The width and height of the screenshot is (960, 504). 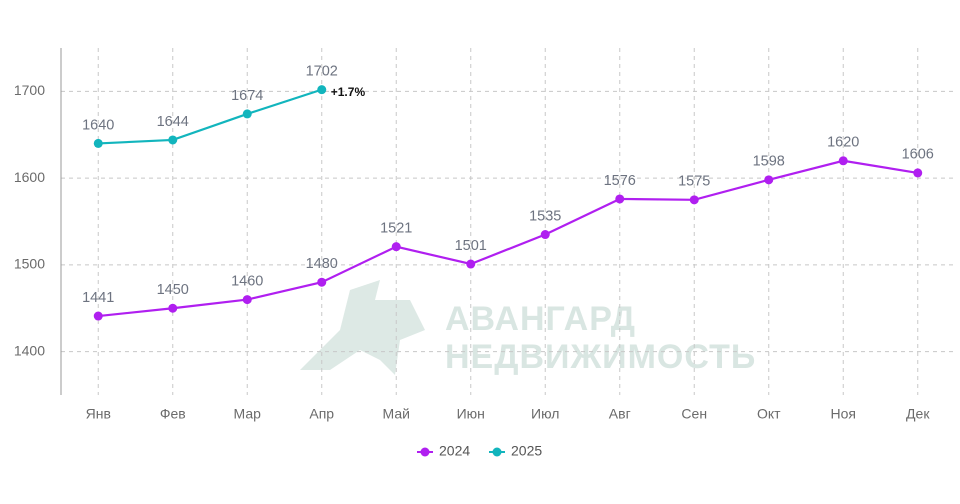 What do you see at coordinates (540, 319) in the screenshot?
I see `watermark-text: АВАНГАРД` at bounding box center [540, 319].